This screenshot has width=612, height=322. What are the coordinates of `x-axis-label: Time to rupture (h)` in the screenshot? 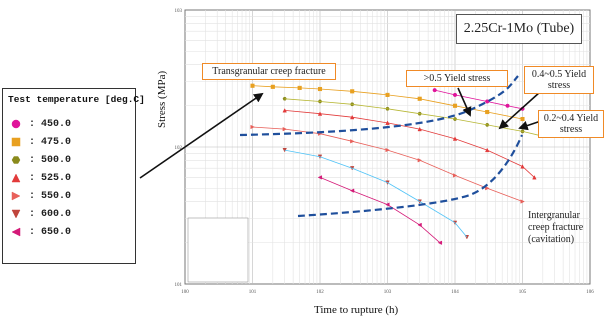 It's located at (356, 310).